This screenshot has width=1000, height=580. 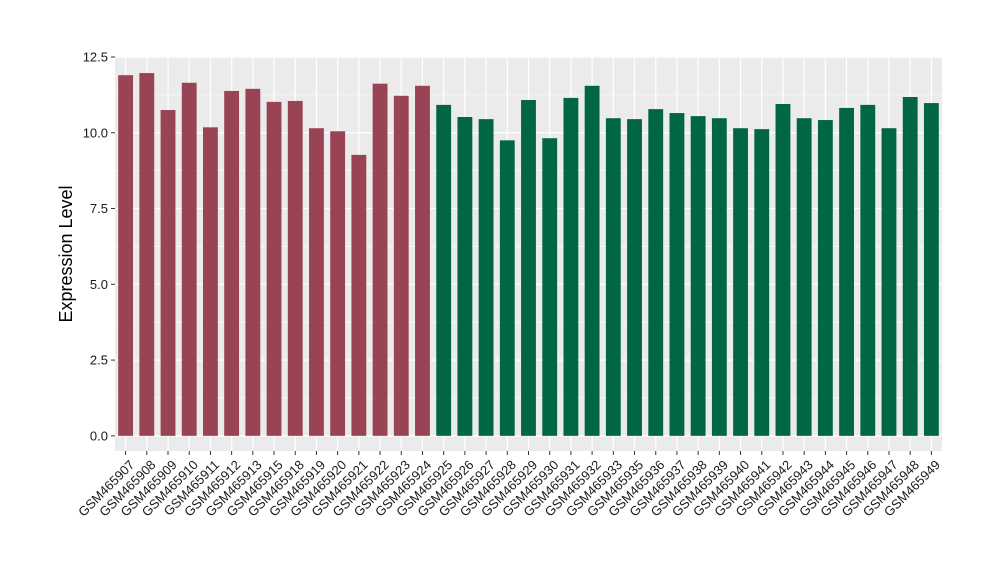 What do you see at coordinates (295, 268) in the screenshot?
I see `bar-GSM465918` at bounding box center [295, 268].